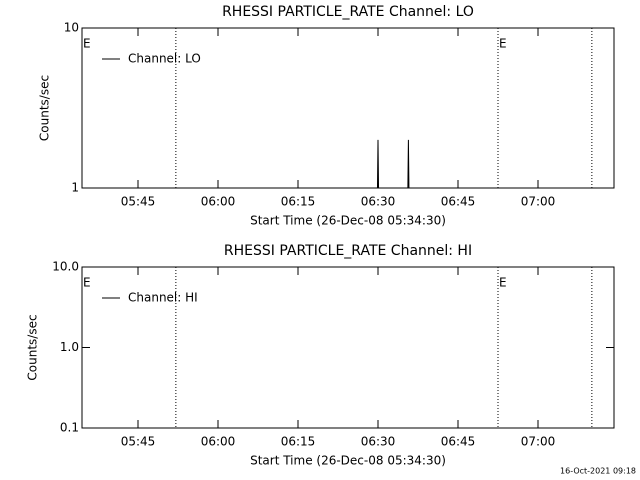 This screenshot has width=640, height=480. What do you see at coordinates (348, 12) in the screenshot?
I see `chart-title: RHESSI PARTICLE_RATE Channel: LO` at bounding box center [348, 12].